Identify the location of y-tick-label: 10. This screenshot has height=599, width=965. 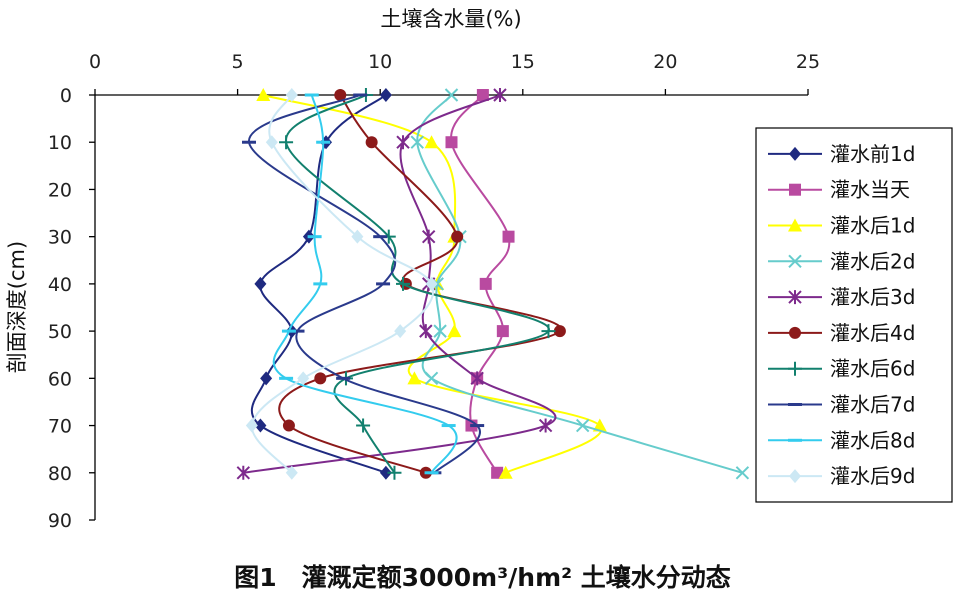
(60, 143).